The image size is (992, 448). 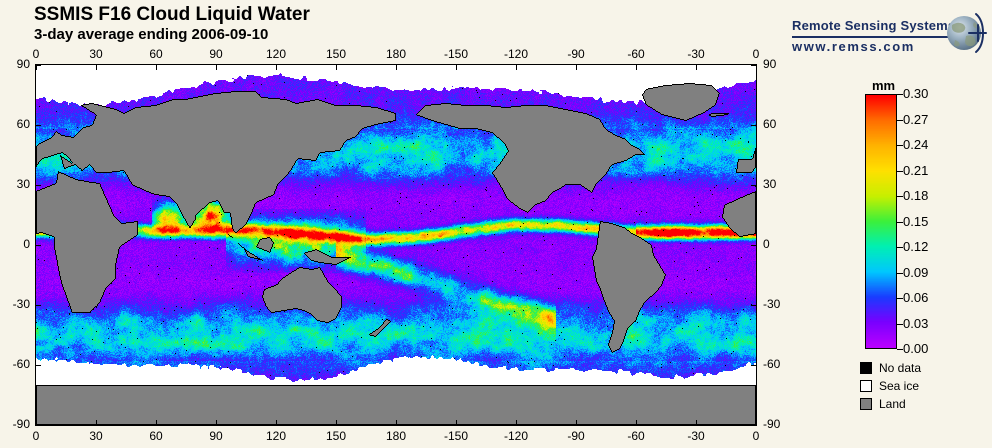 I want to click on legend-item: No data, so click(x=925, y=368).